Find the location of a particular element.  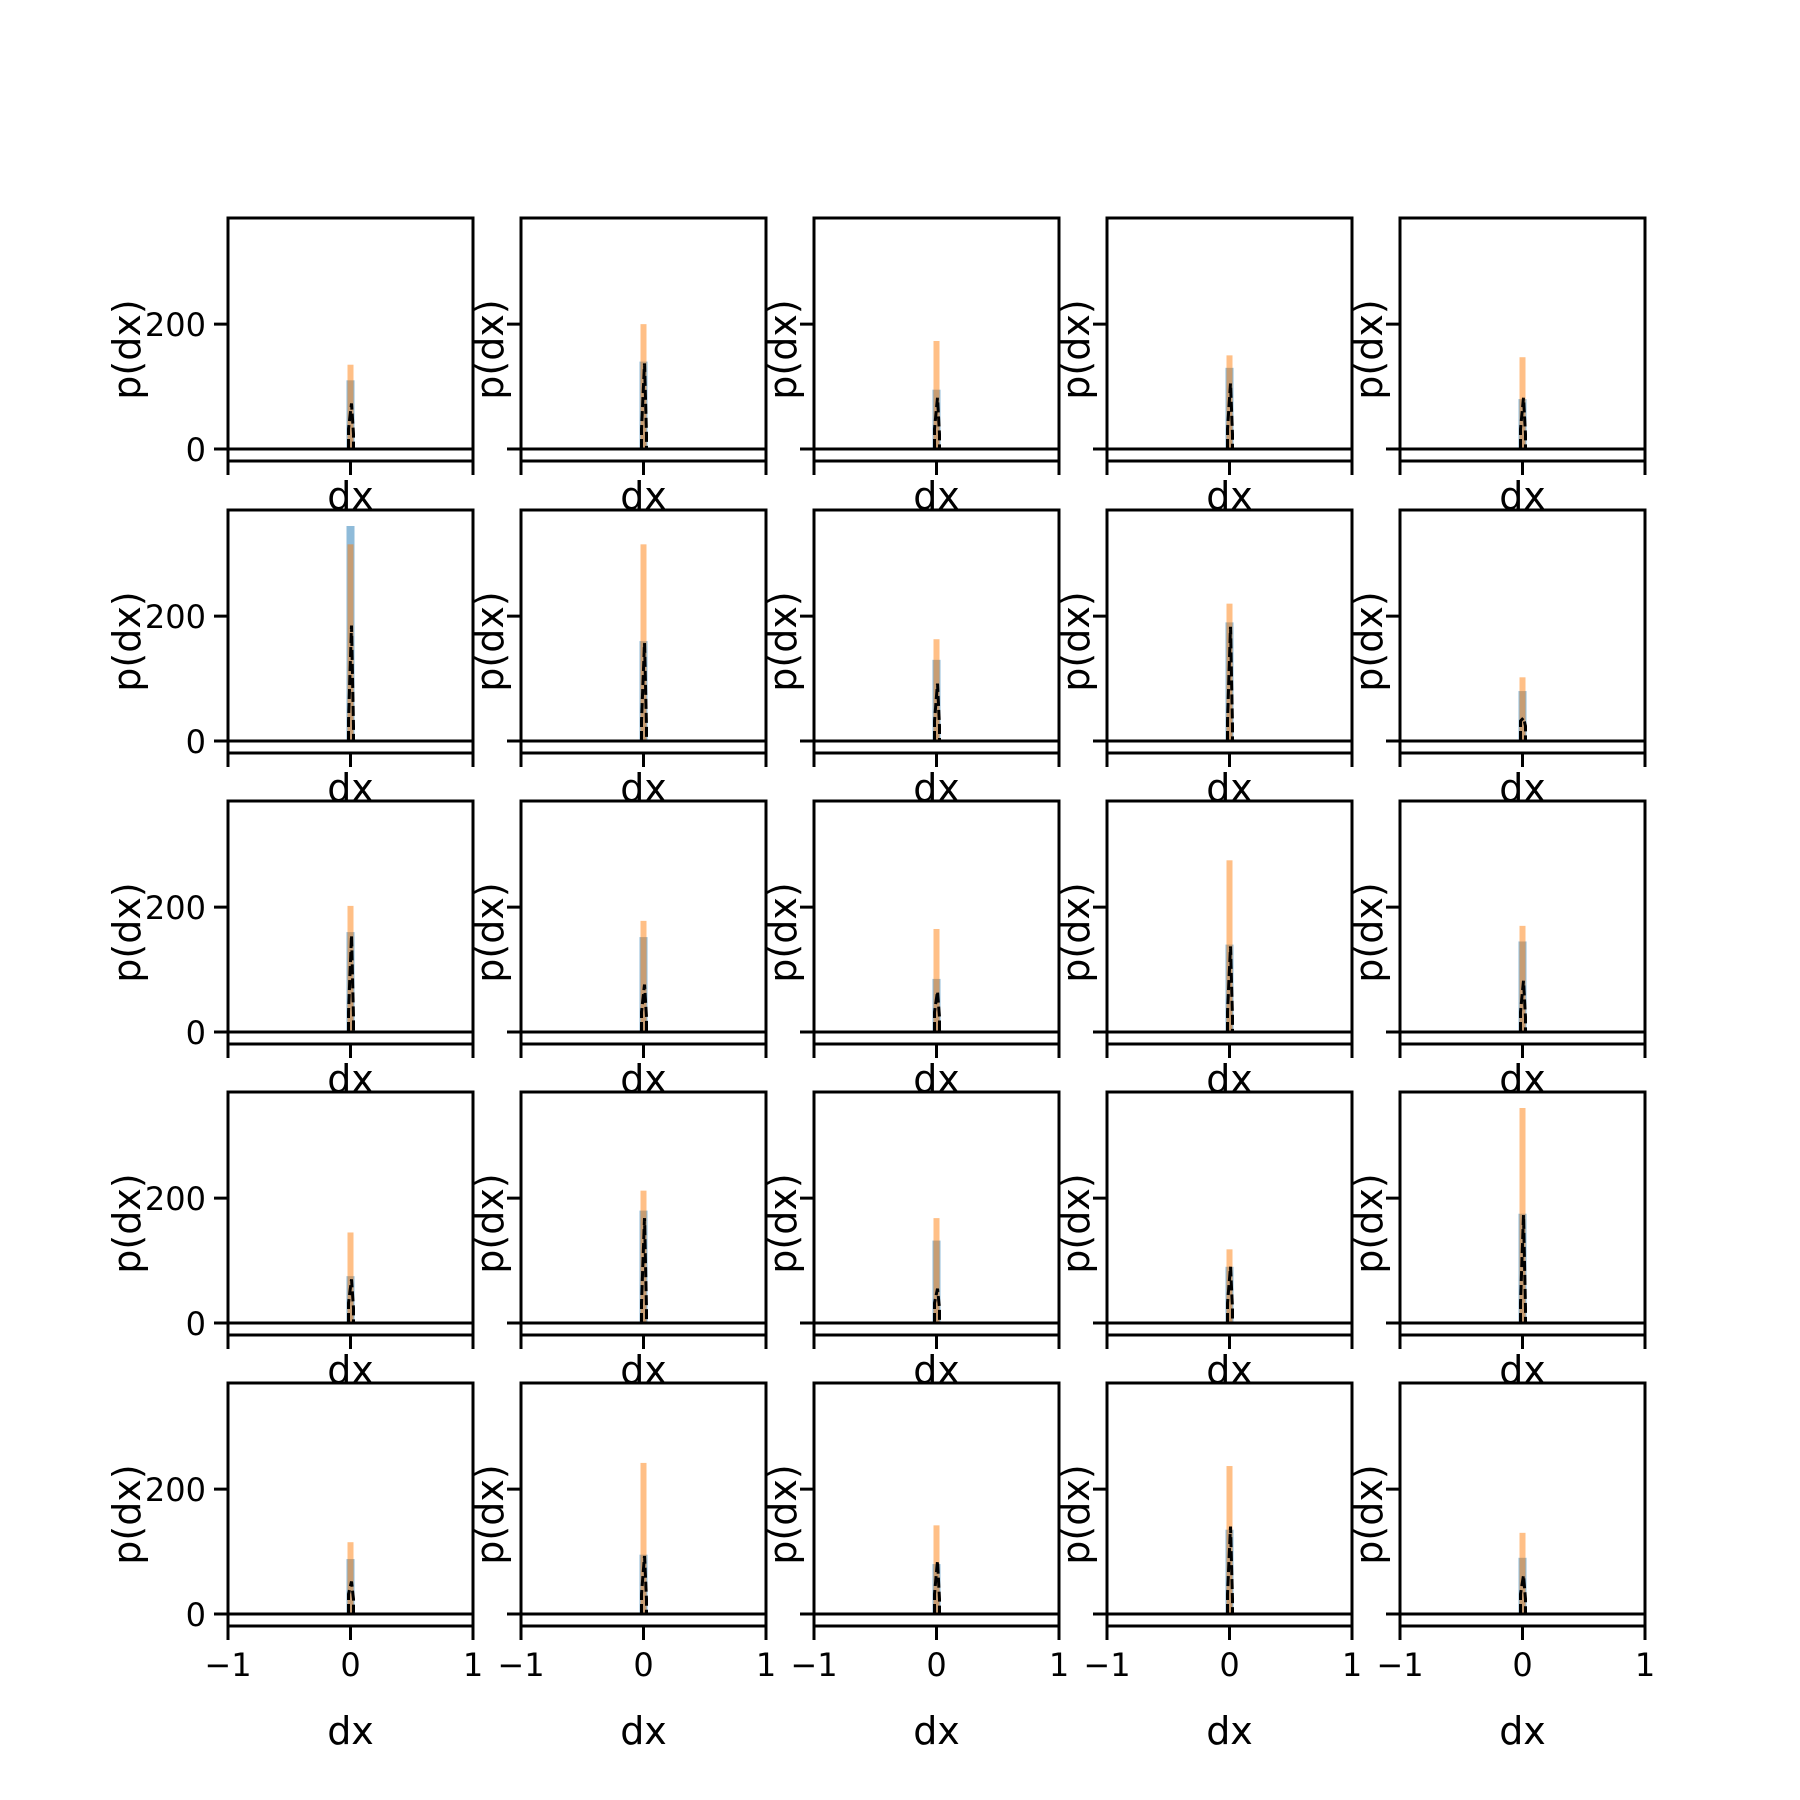

panel-5-4: −1 0 1 dx p(dx) is located at coordinates (1208, 1567).